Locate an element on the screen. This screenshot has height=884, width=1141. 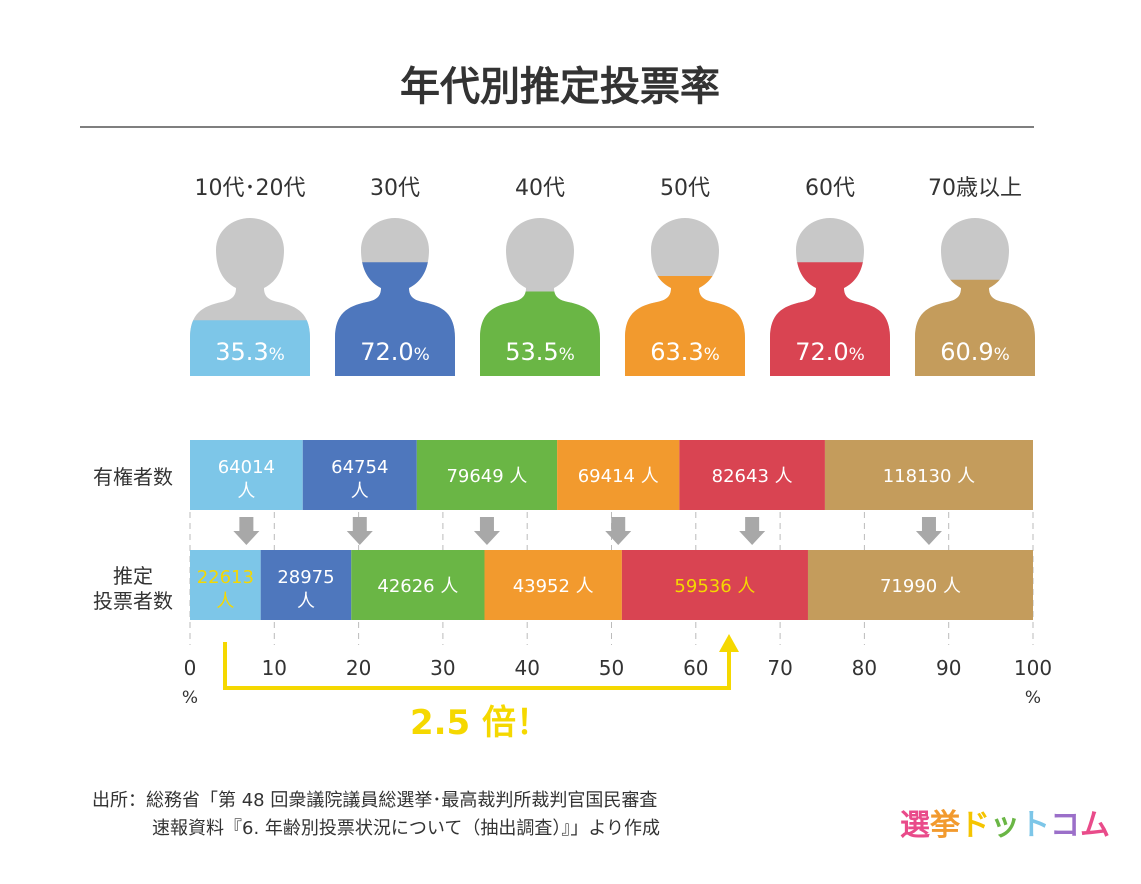
x-axis: 0 10 20 30 40 50 60 70 80 90 100%% is located at coordinates (617, 682).